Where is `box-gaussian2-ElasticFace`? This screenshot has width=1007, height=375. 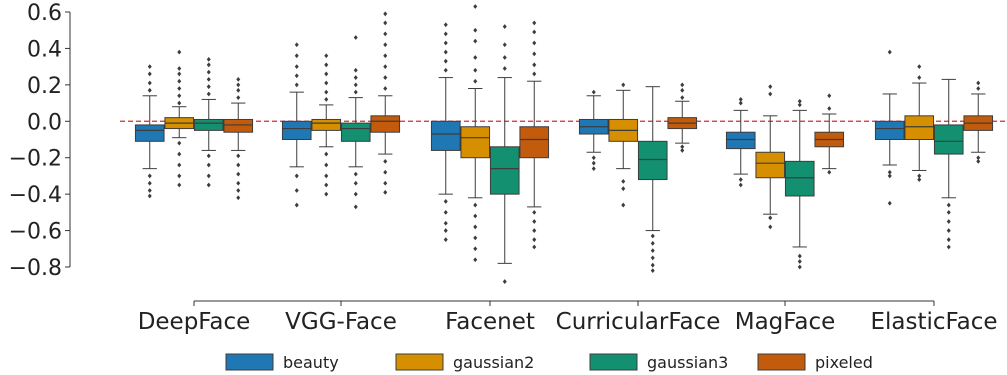
box-gaussian2-ElasticFace is located at coordinates (919, 123).